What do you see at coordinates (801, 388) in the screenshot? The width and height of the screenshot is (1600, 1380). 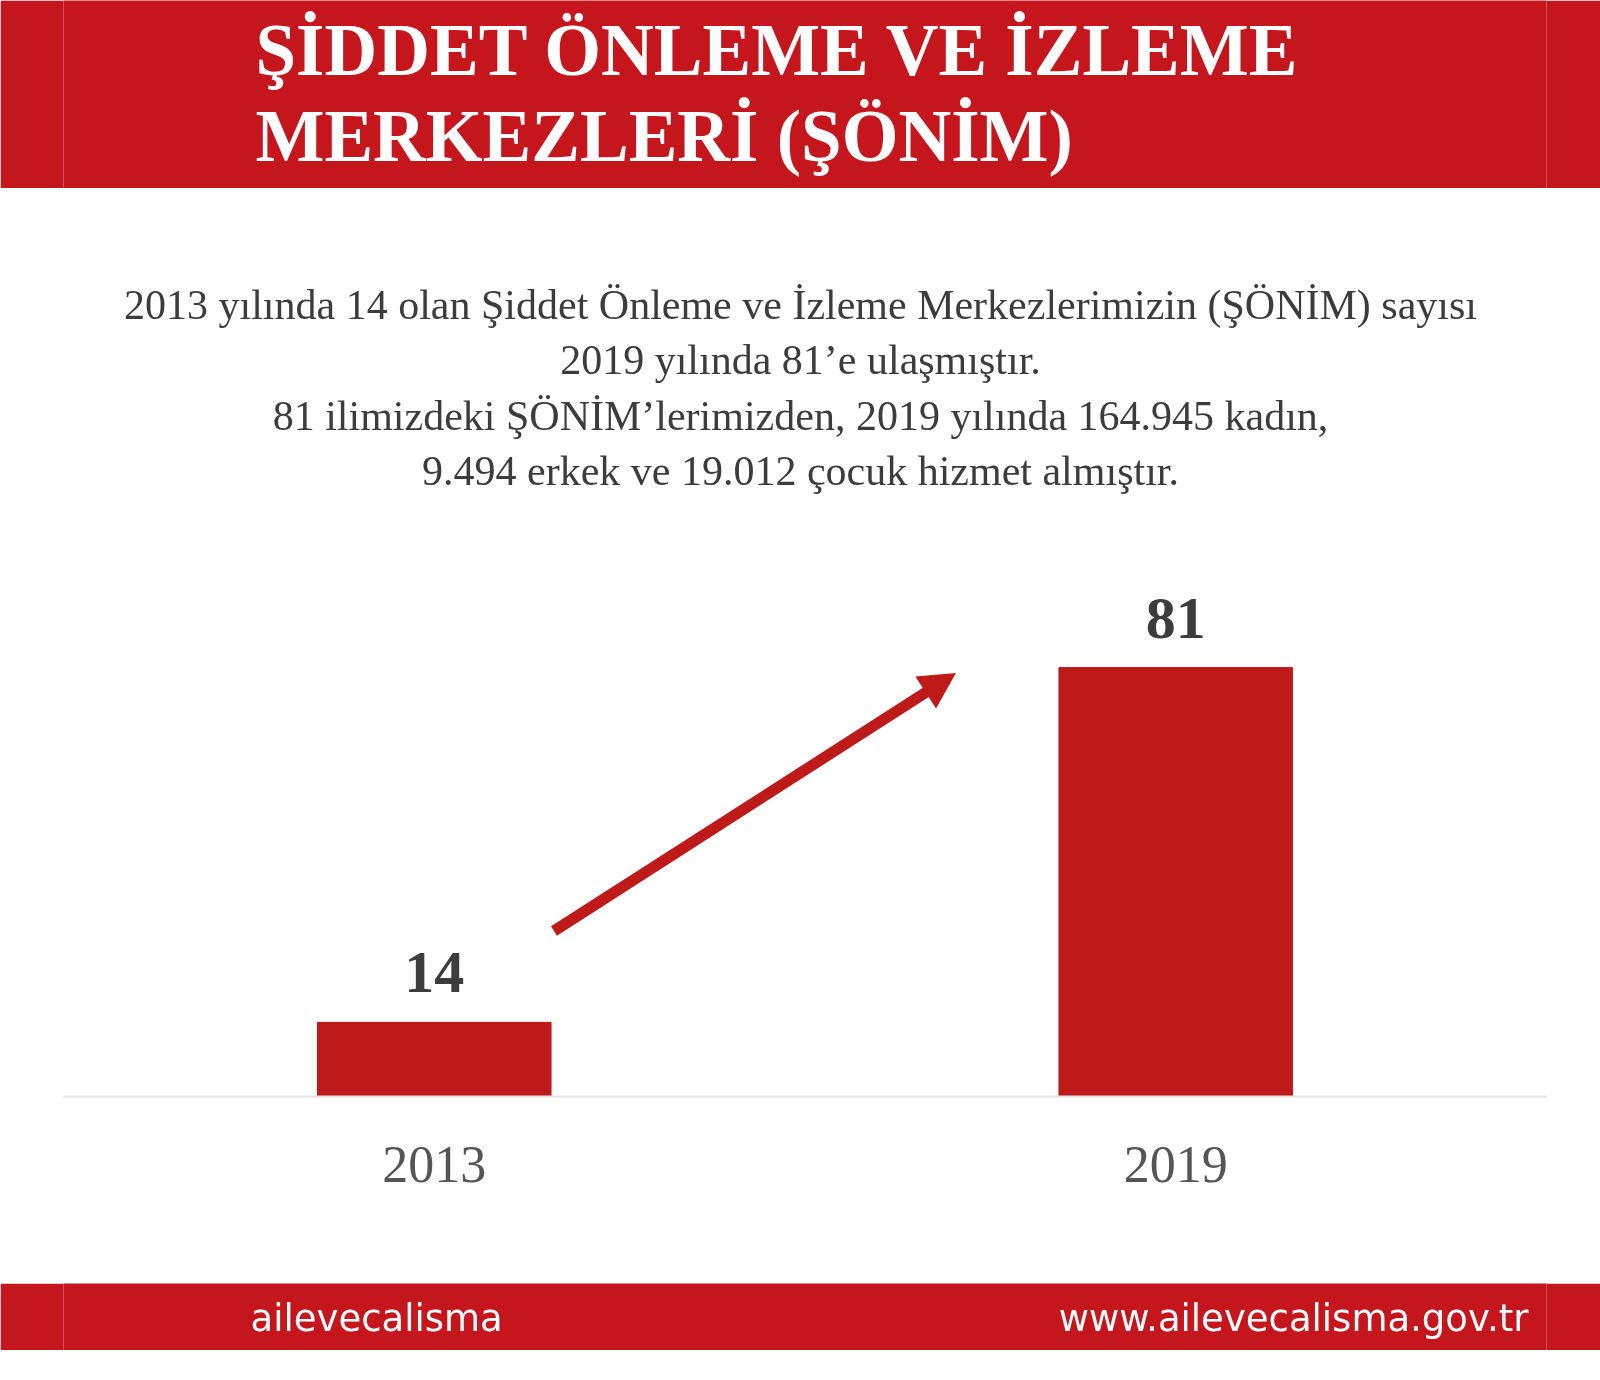 I see `chart-subtitle: 2013 yılında 14 olan Şiddet Önleme ve İzleme Merkezlerimizin (ŞÖNİM) sayısı 2019 yılında 81’e ulaşmıştır. 81 ilimizdeki ŞÖNİM’lerimizden, 2019 yılında 164.945 kadın, 9.494 erkek ve 19.012 çocuk hizmet almıştır.` at bounding box center [801, 388].